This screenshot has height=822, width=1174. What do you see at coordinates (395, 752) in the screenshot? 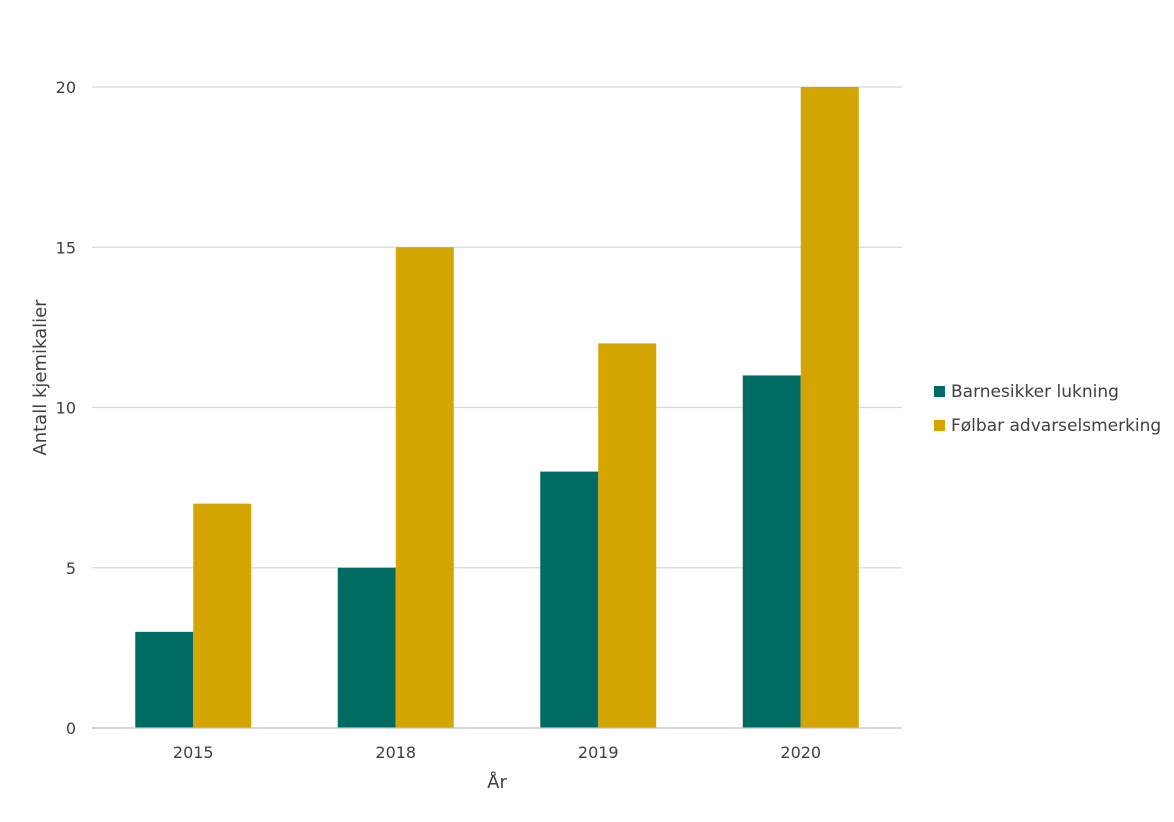
I see `x-tick-label: 2018` at bounding box center [395, 752].